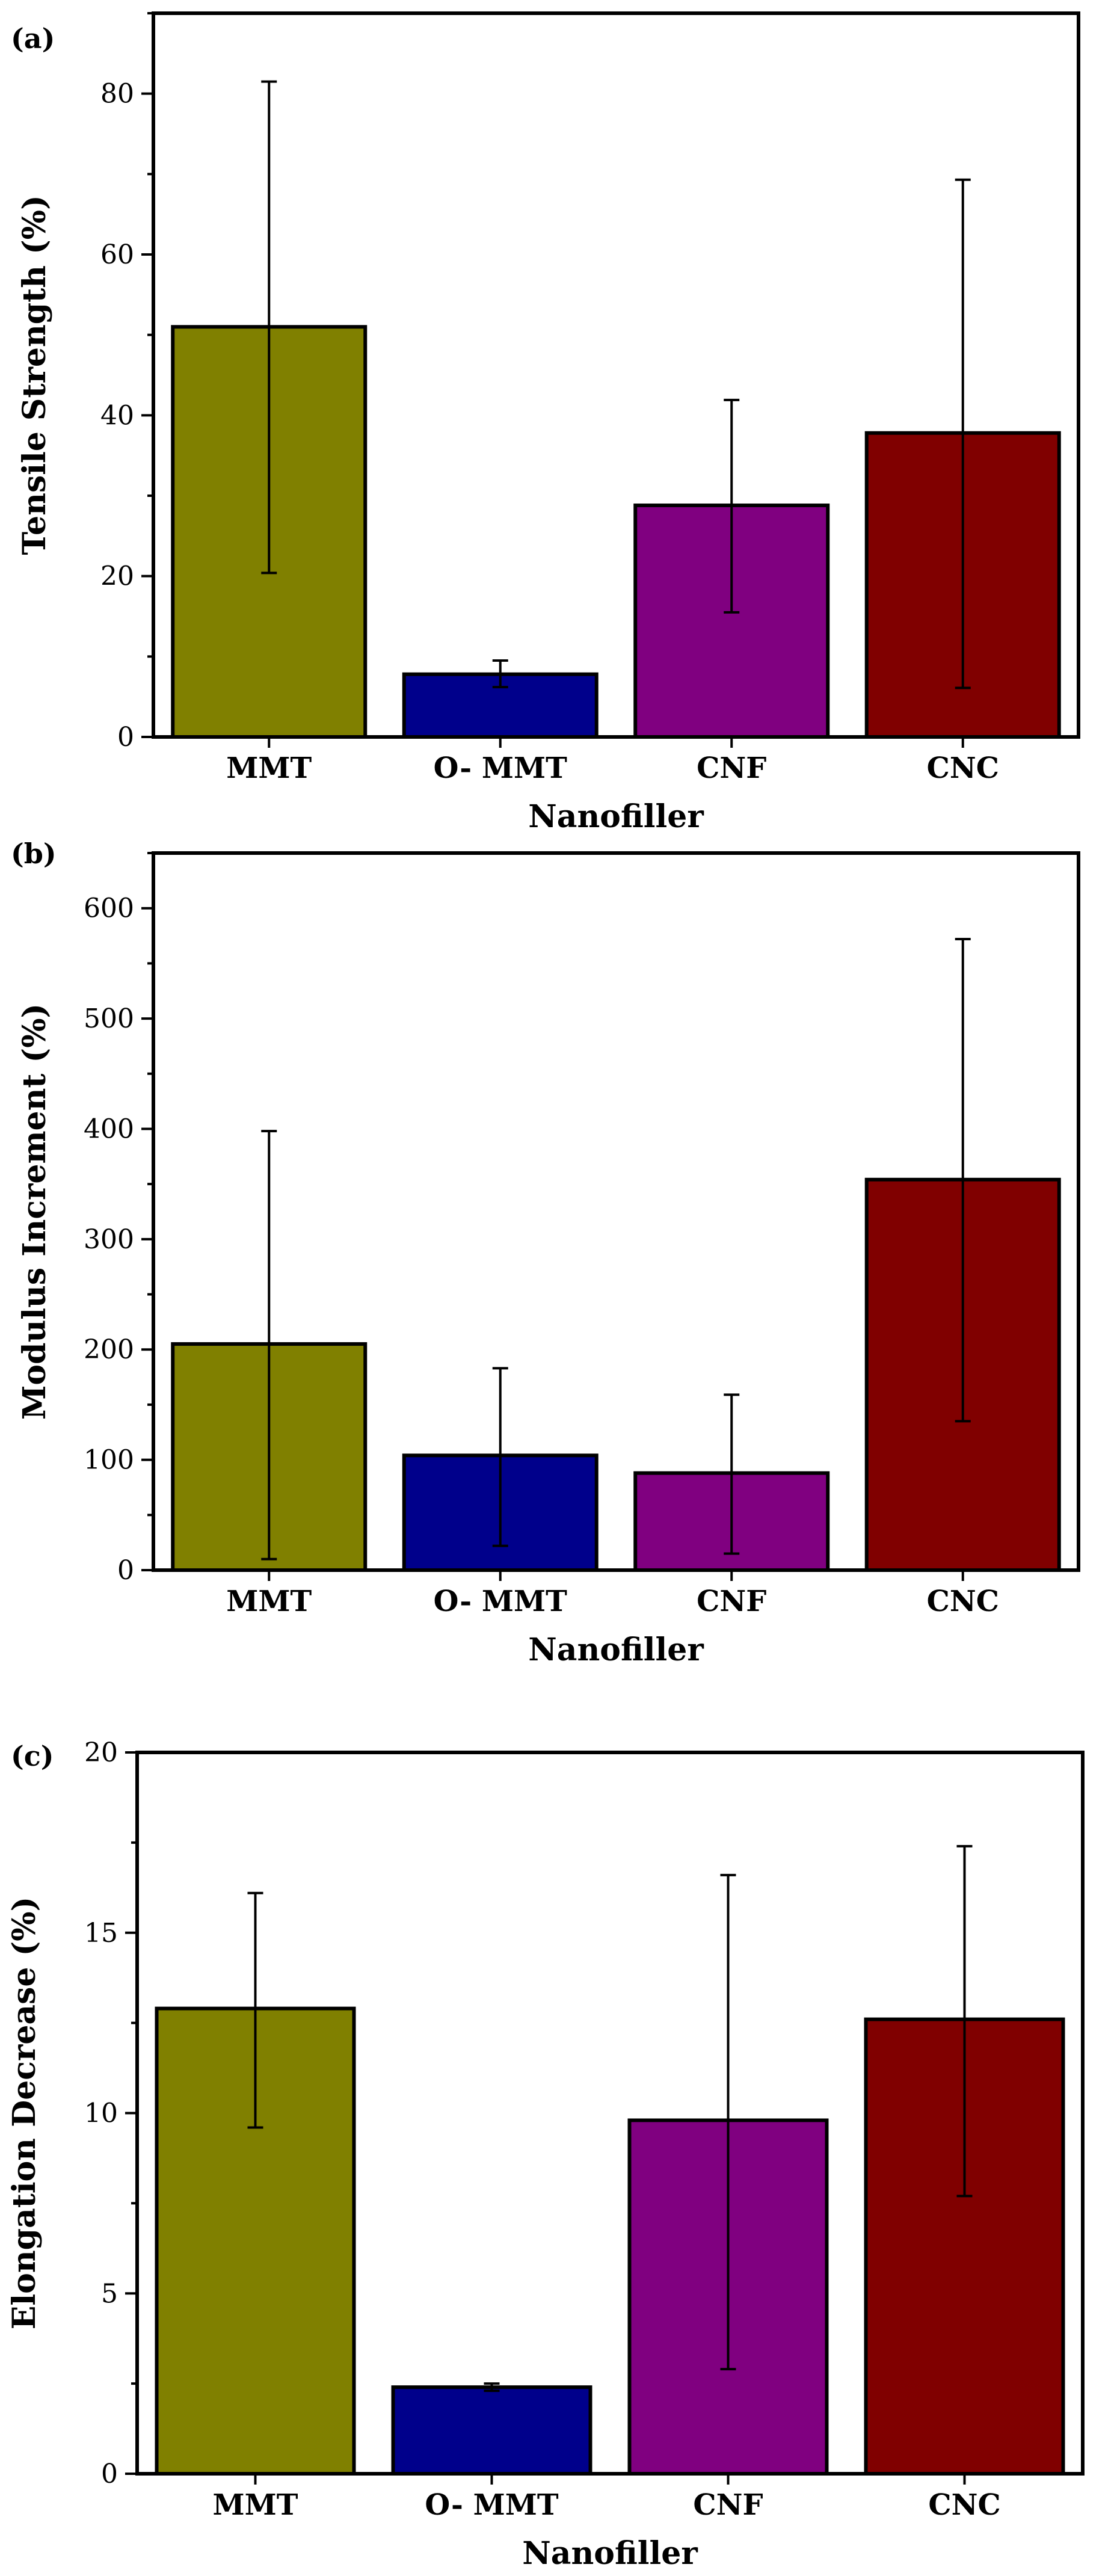  I want to click on y-tick-label: 200, so click(109, 1349).